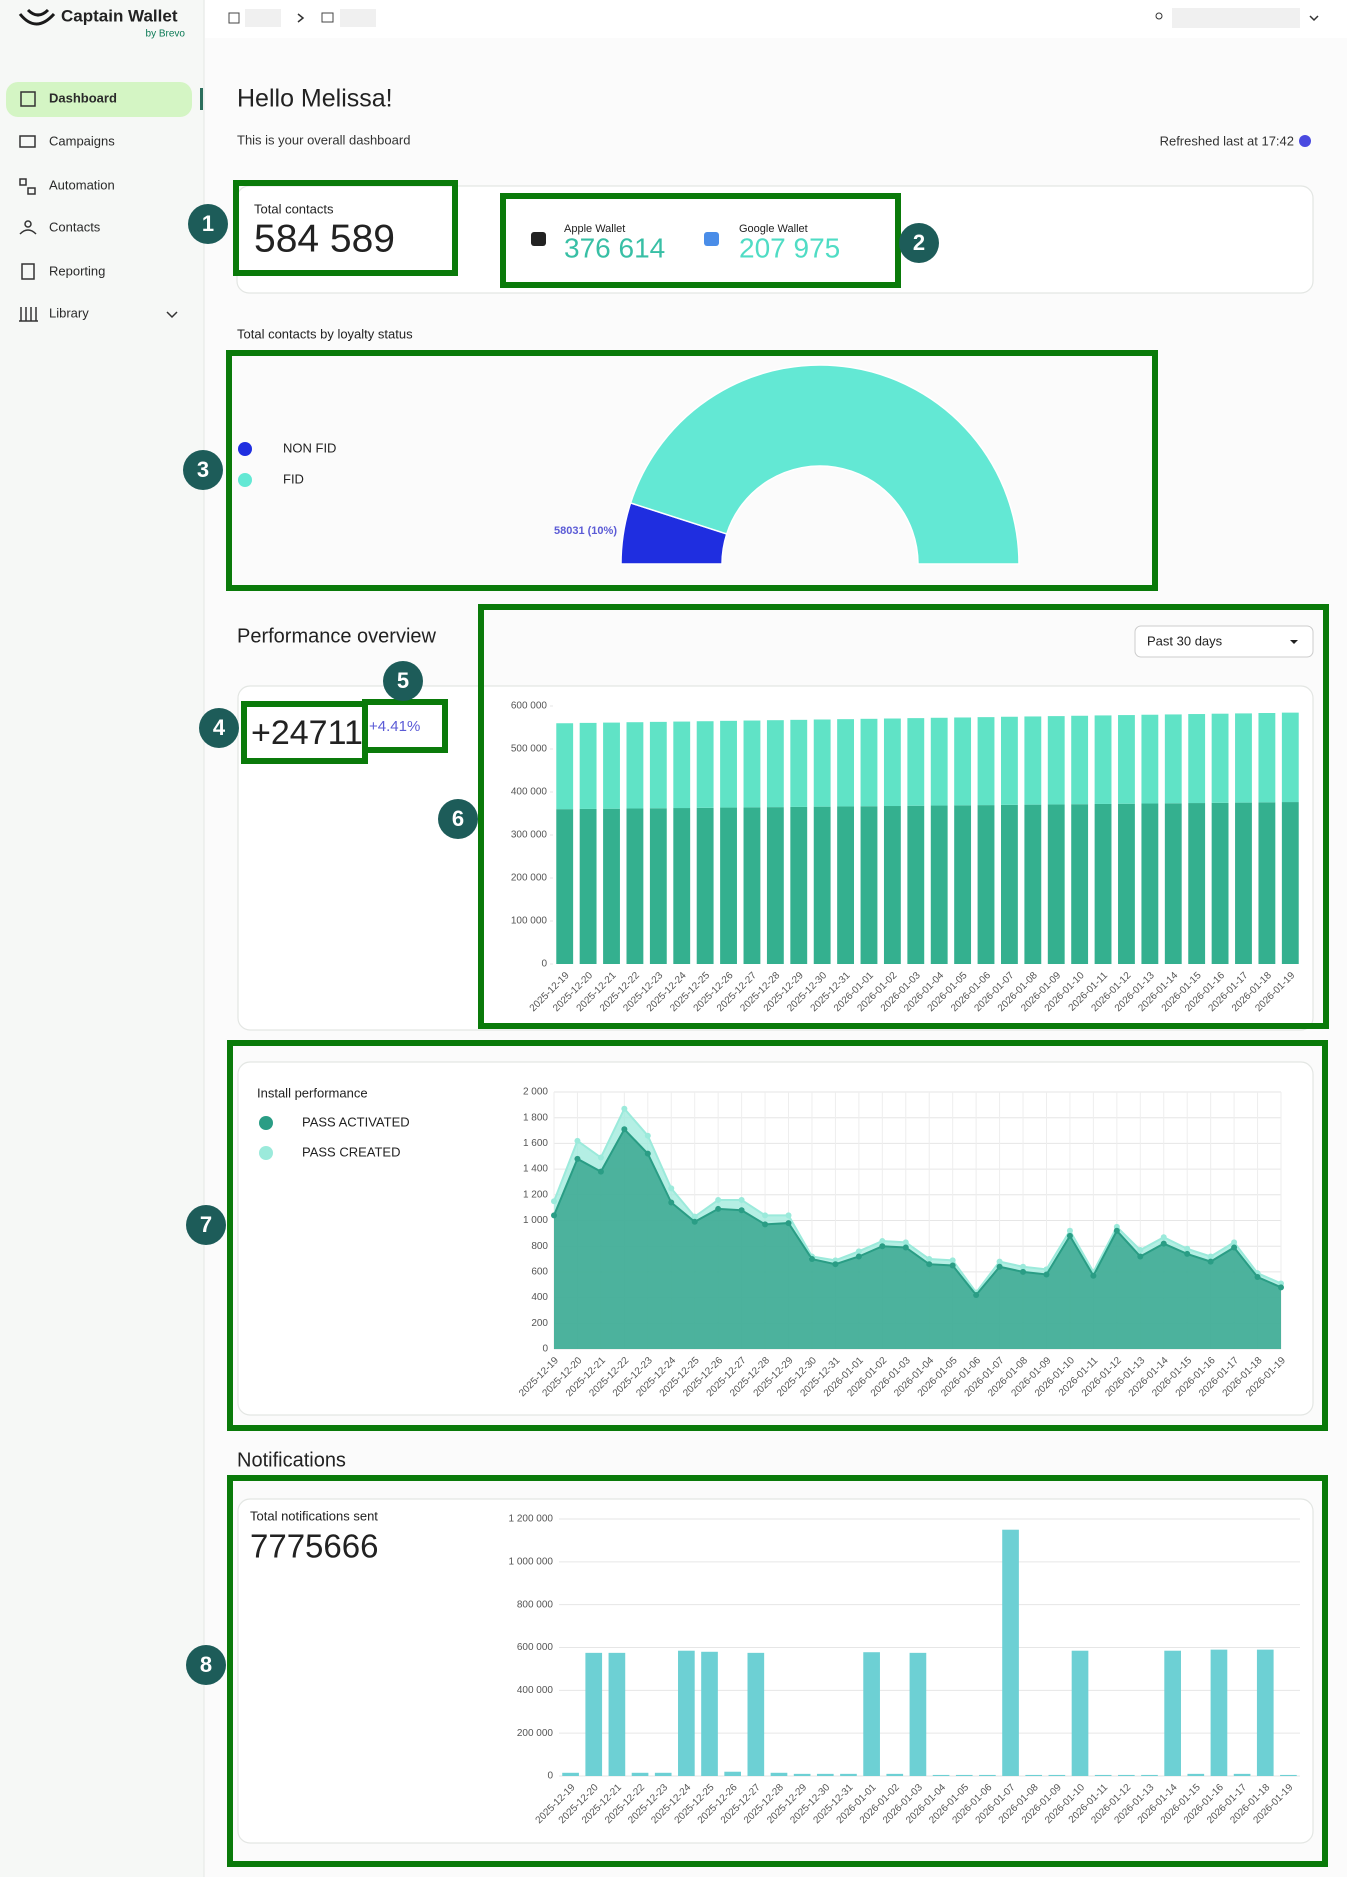 Image resolution: width=1347 pixels, height=1877 pixels. What do you see at coordinates (531, 1519) in the screenshot?
I see `y-tick-label: 1 200 000` at bounding box center [531, 1519].